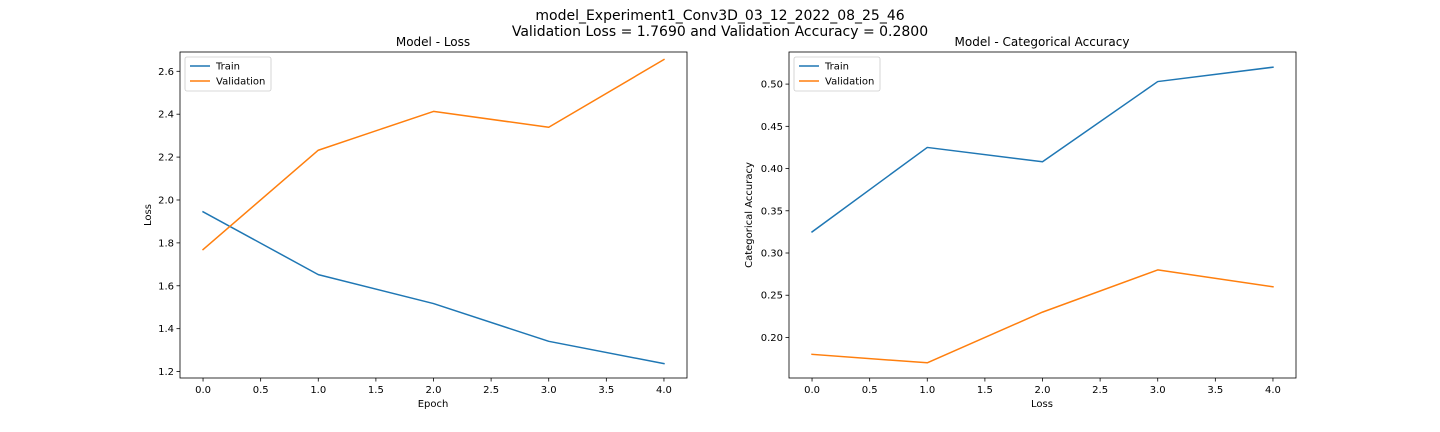 The width and height of the screenshot is (1440, 432). Describe the element at coordinates (849, 82) in the screenshot. I see `accuracy-chart-legend-label-validation: Validation` at that location.